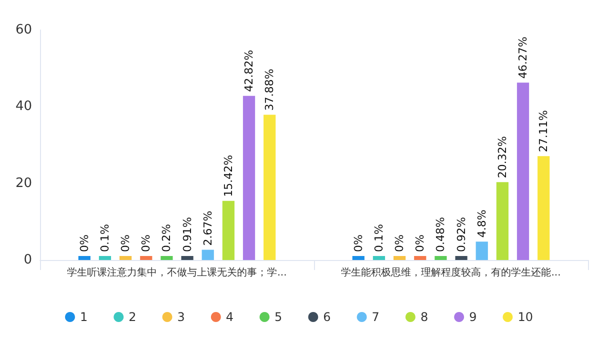  What do you see at coordinates (187, 234) in the screenshot?
I see `data-label: 0.91%` at bounding box center [187, 234].